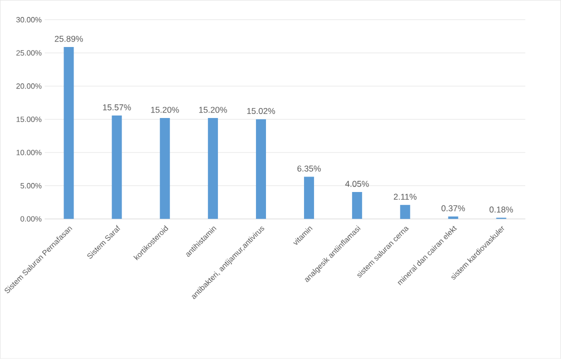 This screenshot has width=561, height=359. I want to click on data-label: 0.18%, so click(501, 209).